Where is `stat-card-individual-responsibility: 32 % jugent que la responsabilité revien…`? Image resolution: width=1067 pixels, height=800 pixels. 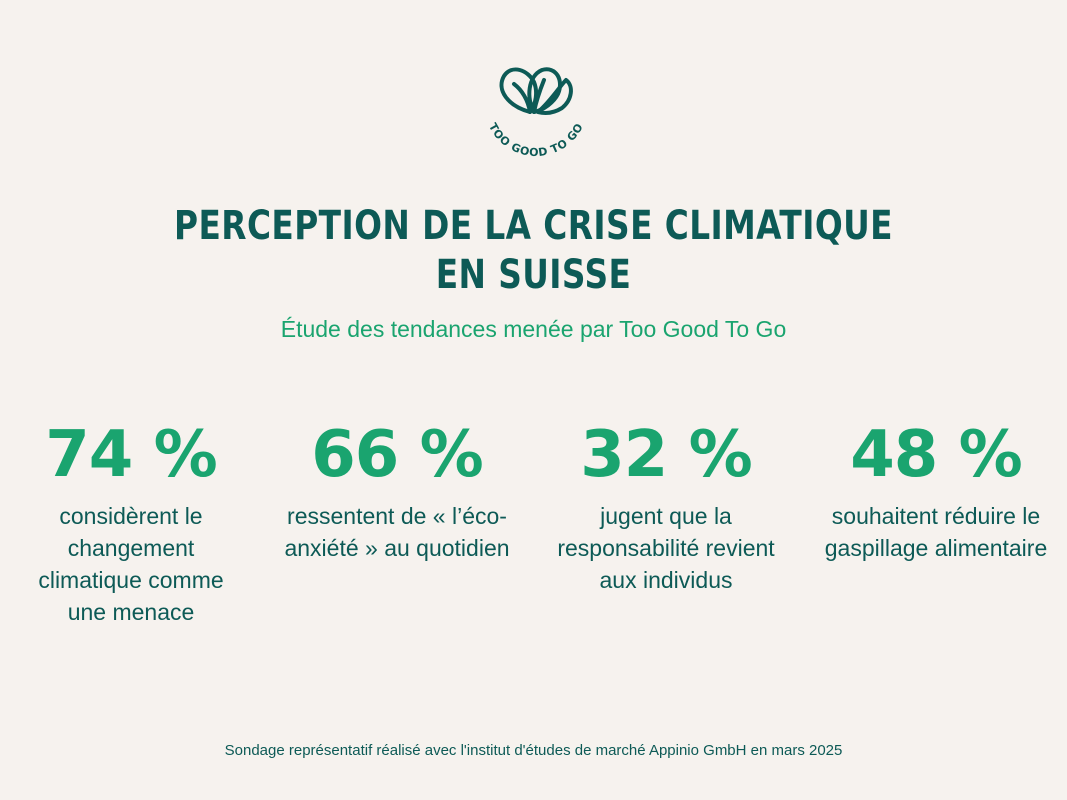
stat-card-individual-responsibility: 32 % jugent que la responsabilité revien… is located at coordinates (666, 507).